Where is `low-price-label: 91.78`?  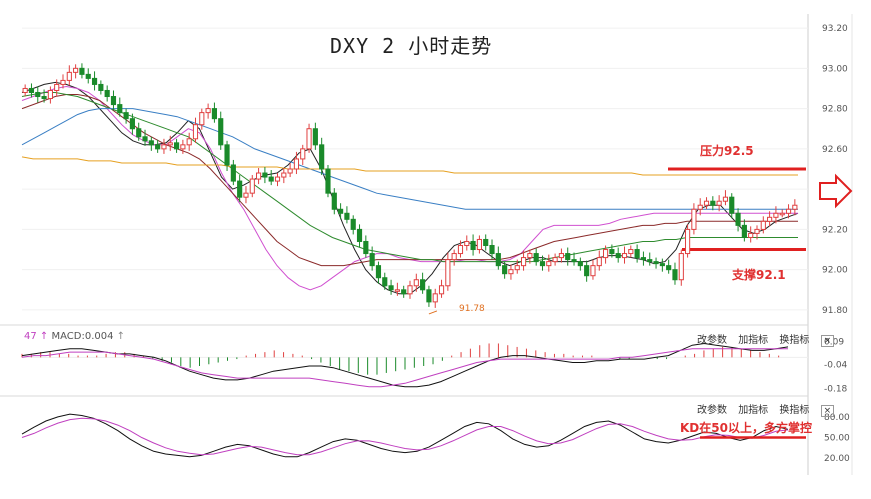 low-price-label: 91.78 is located at coordinates (472, 309).